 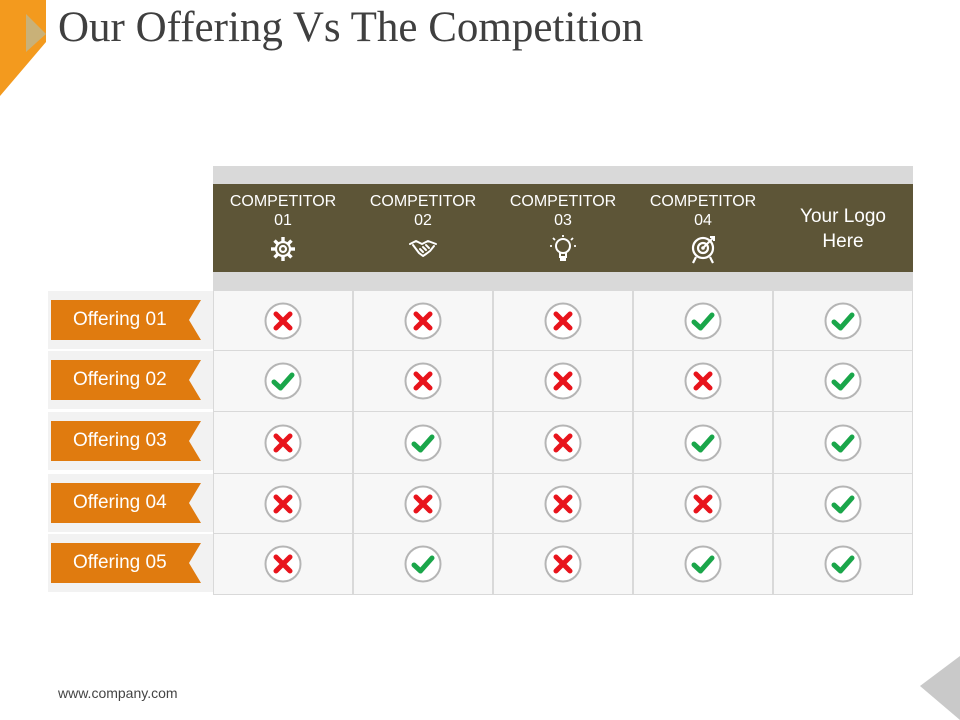 What do you see at coordinates (351, 27) in the screenshot?
I see `slide-title: Our Offering Vs The Competition` at bounding box center [351, 27].